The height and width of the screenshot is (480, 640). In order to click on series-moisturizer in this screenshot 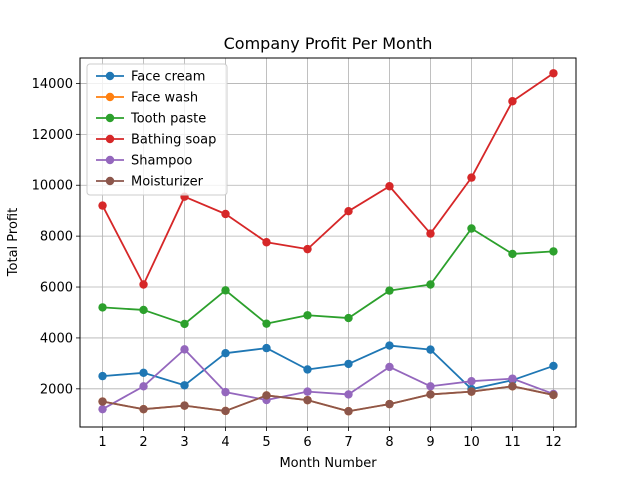, I will do `click(328, 399)`.